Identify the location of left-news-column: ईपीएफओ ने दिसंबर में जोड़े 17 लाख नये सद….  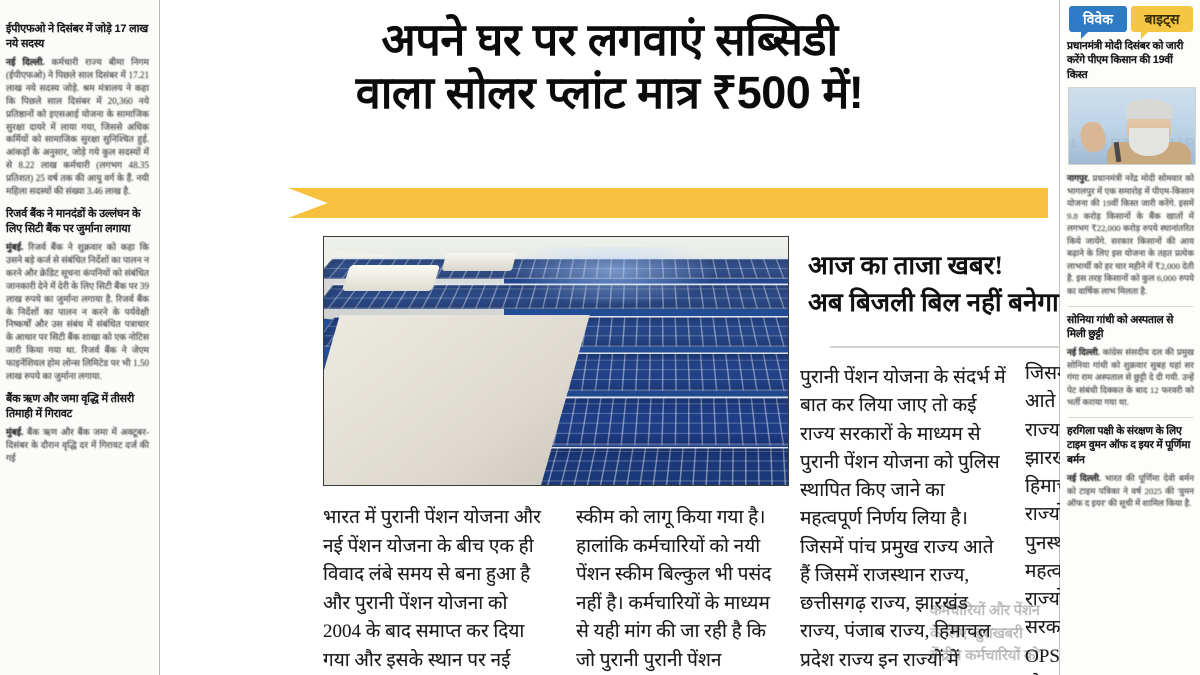
(80, 337).